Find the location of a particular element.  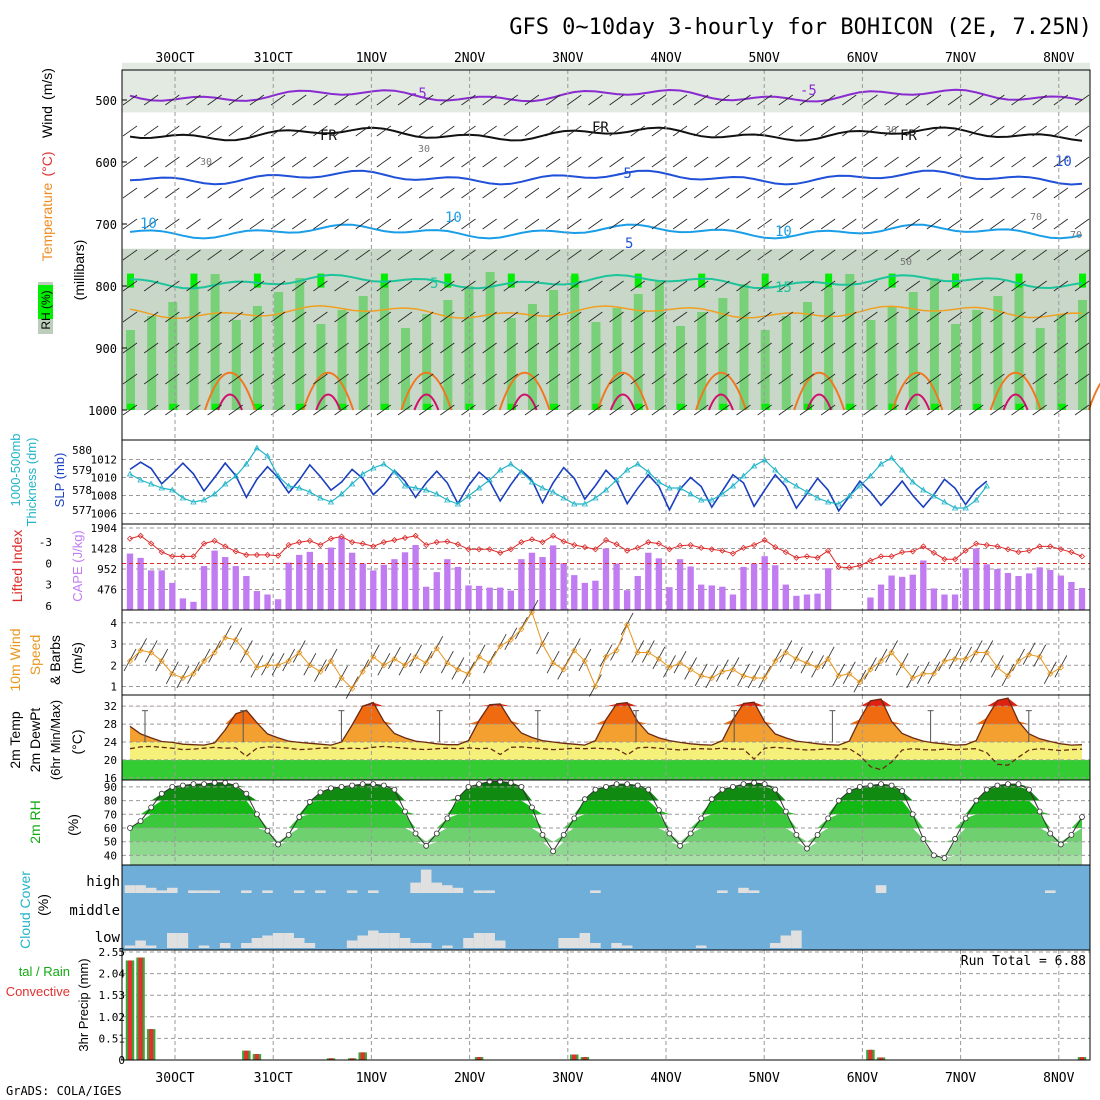

rh-plume is located at coordinates (702, 361).